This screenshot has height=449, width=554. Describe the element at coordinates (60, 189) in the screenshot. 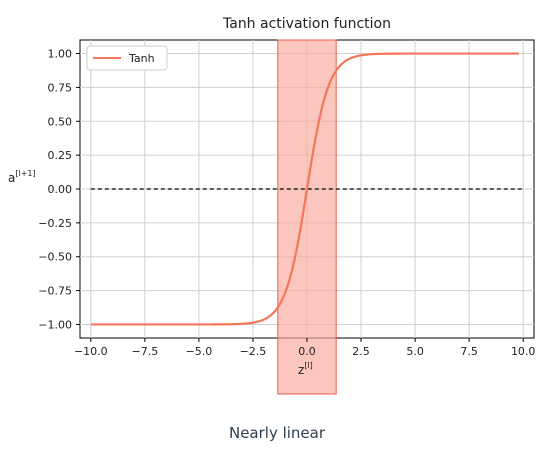

I see `y-tick-label: 0.00` at that location.